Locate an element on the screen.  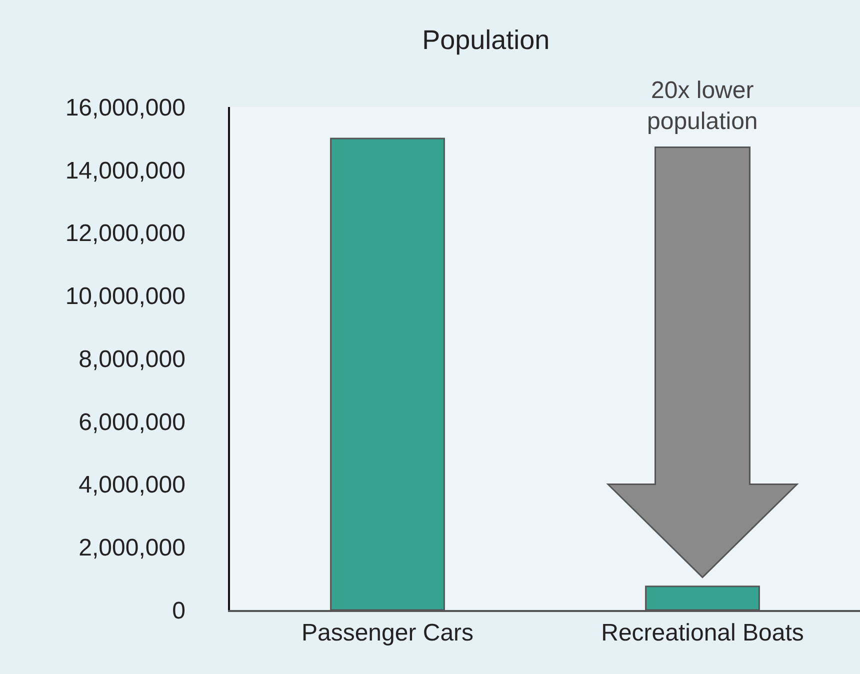
x-tick-label: Recreational Boats is located at coordinates (702, 633).